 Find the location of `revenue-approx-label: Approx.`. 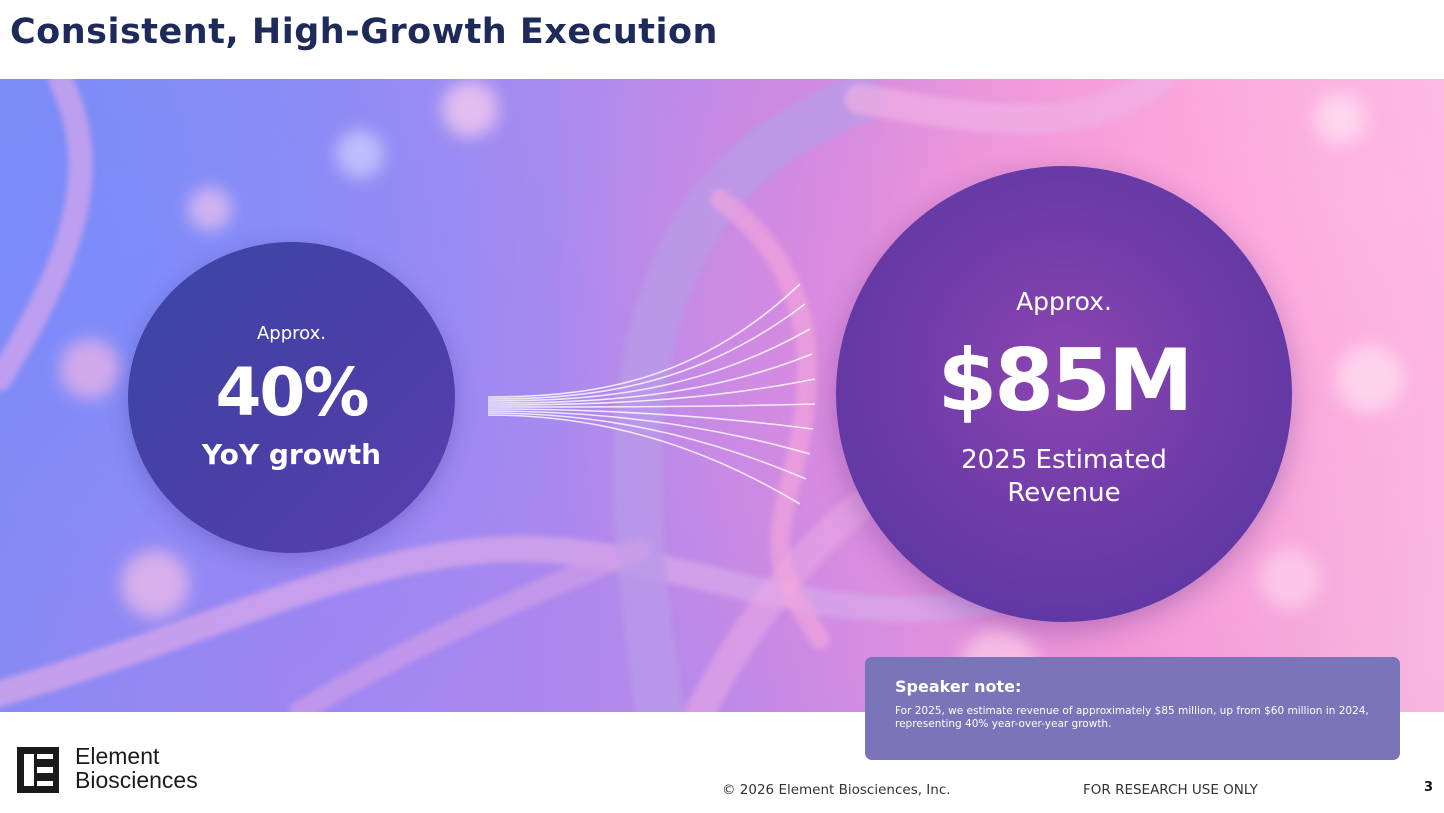

revenue-approx-label: Approx. is located at coordinates (1064, 301).